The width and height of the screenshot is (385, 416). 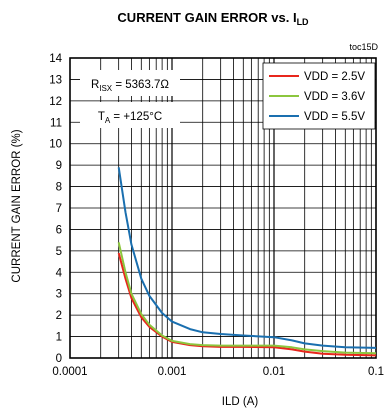 What do you see at coordinates (59, 230) in the screenshot?
I see `y-tick-label: 6` at bounding box center [59, 230].